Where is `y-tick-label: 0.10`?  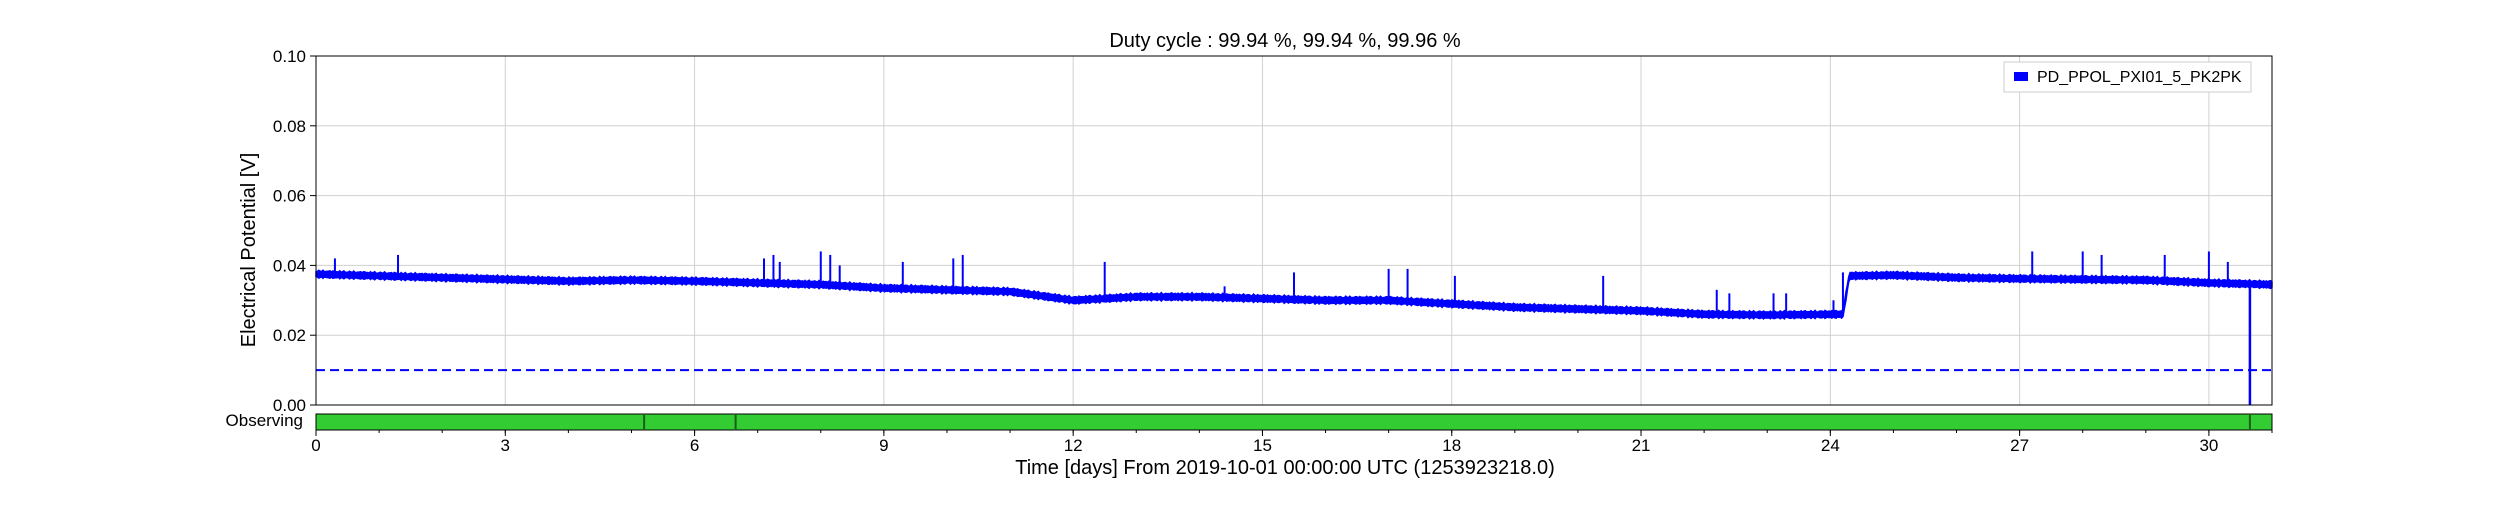 y-tick-label: 0.10 is located at coordinates (289, 56).